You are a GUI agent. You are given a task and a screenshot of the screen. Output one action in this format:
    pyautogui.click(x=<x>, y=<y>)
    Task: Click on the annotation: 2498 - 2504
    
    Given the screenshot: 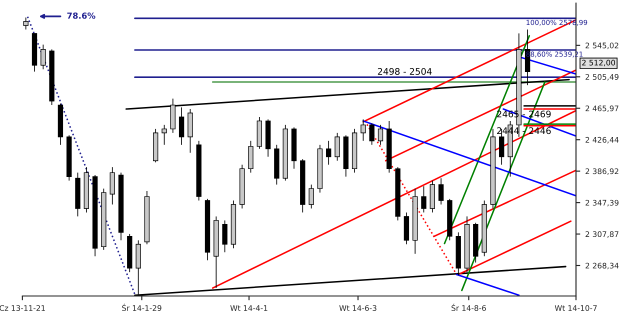 What is the action you would take?
    pyautogui.click(x=405, y=71)
    